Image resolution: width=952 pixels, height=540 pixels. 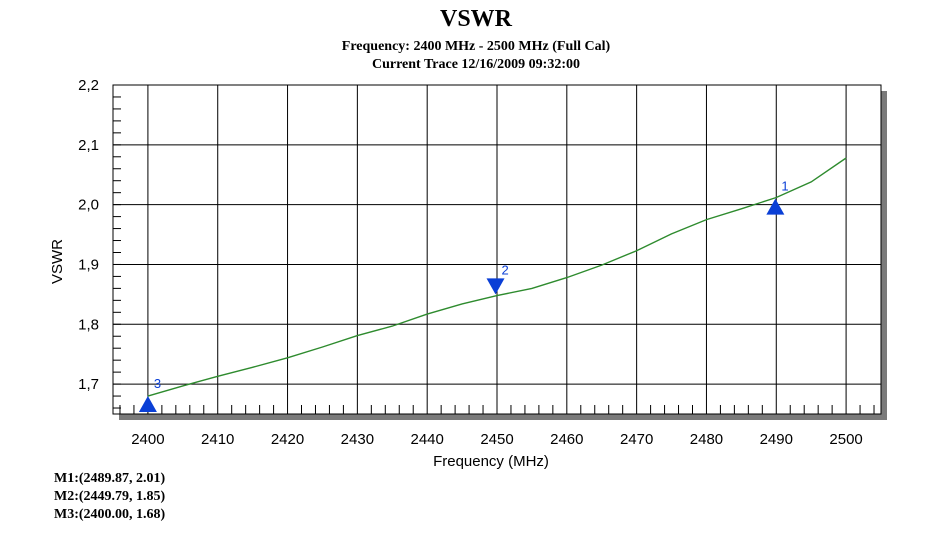 What do you see at coordinates (845, 439) in the screenshot?
I see `x-tick-label: 2500` at bounding box center [845, 439].